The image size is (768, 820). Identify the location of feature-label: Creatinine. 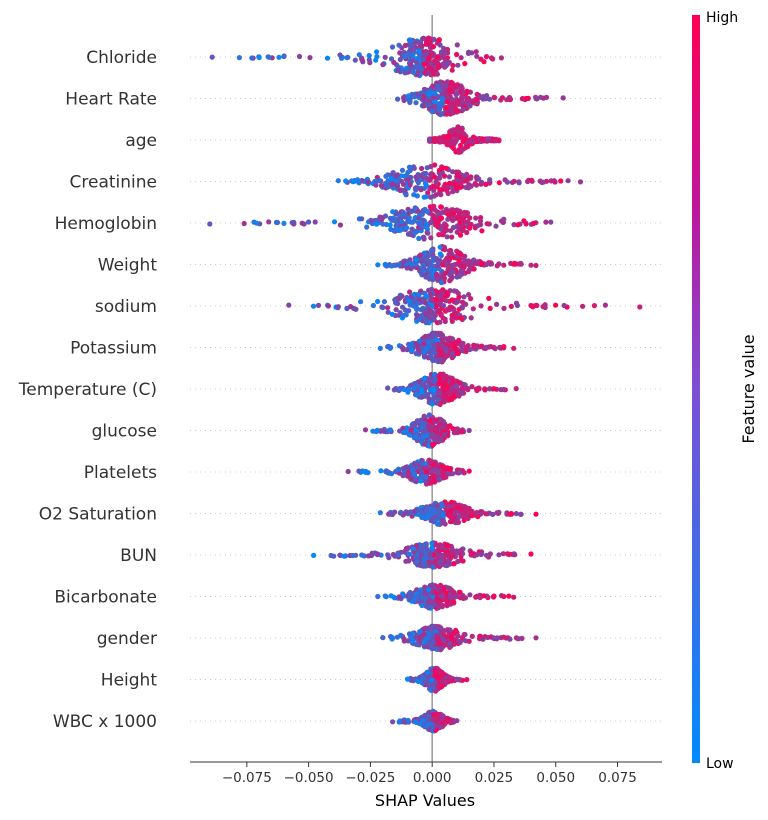
(113, 183).